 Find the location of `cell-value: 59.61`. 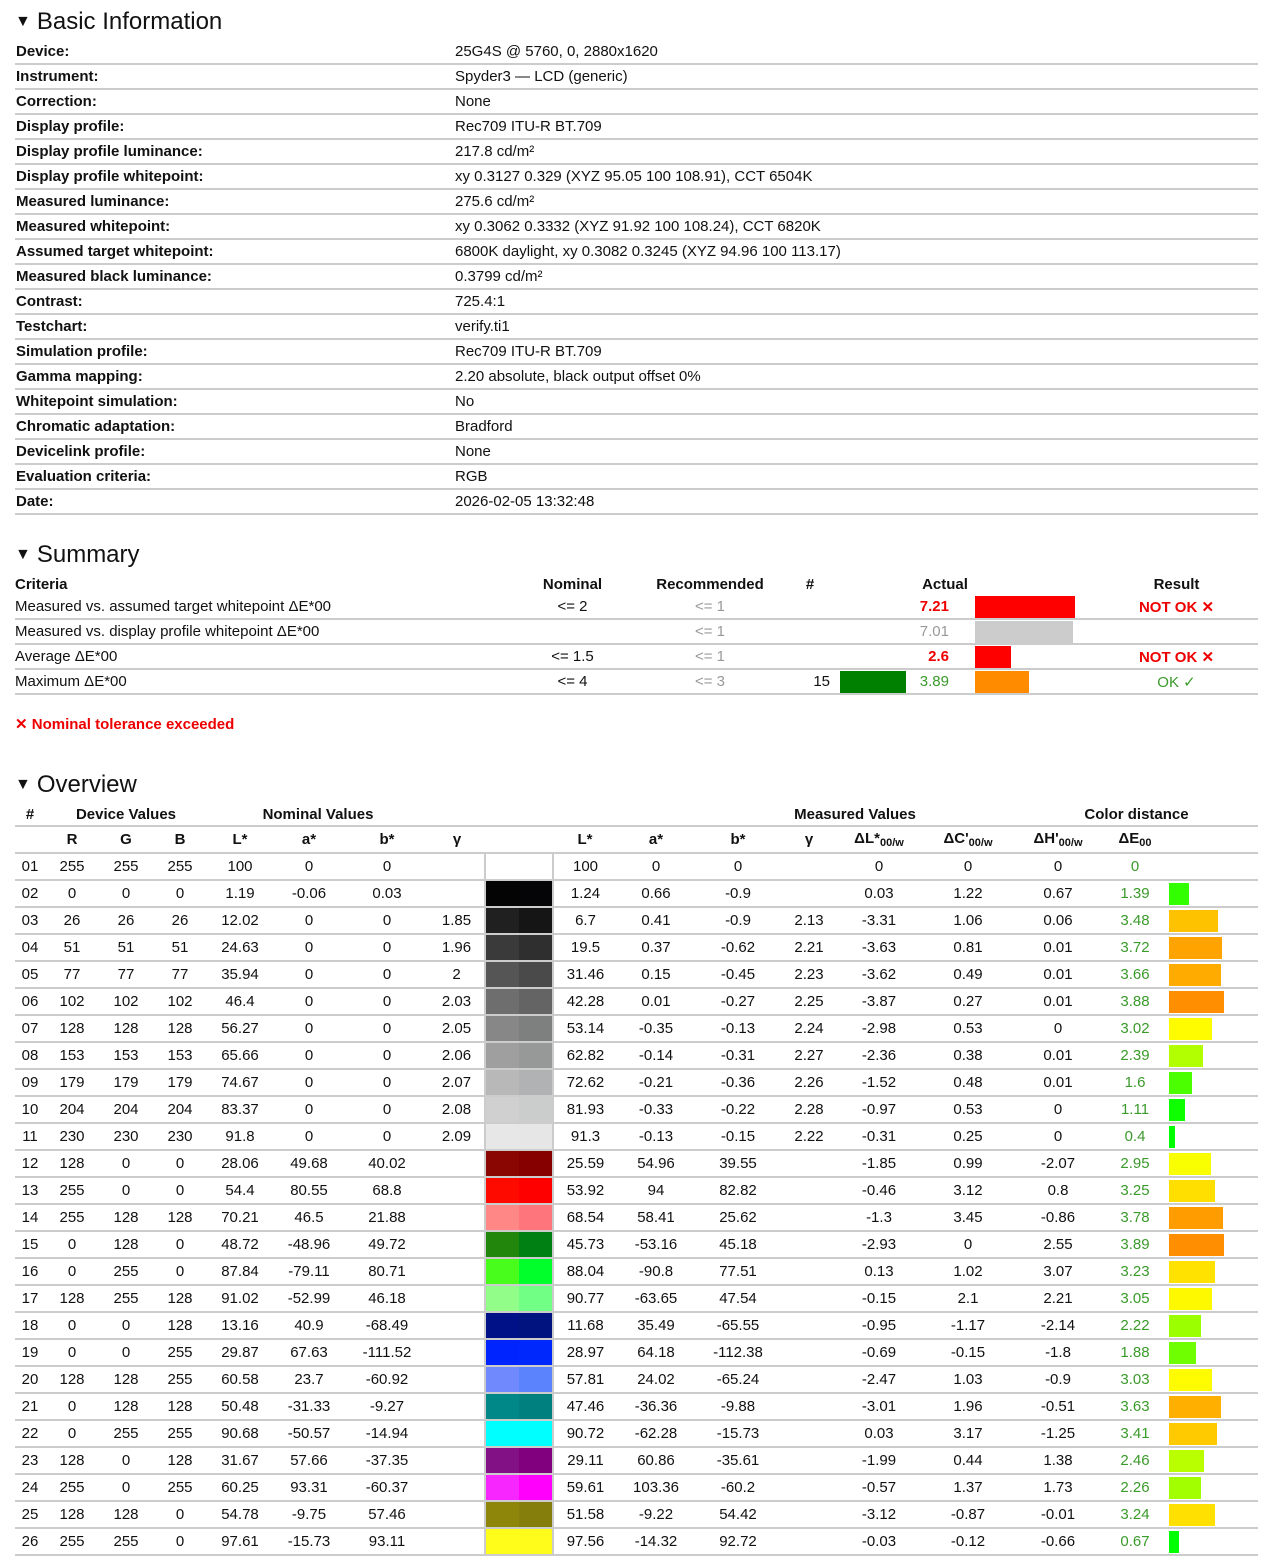

cell-value: 59.61 is located at coordinates (585, 1488).